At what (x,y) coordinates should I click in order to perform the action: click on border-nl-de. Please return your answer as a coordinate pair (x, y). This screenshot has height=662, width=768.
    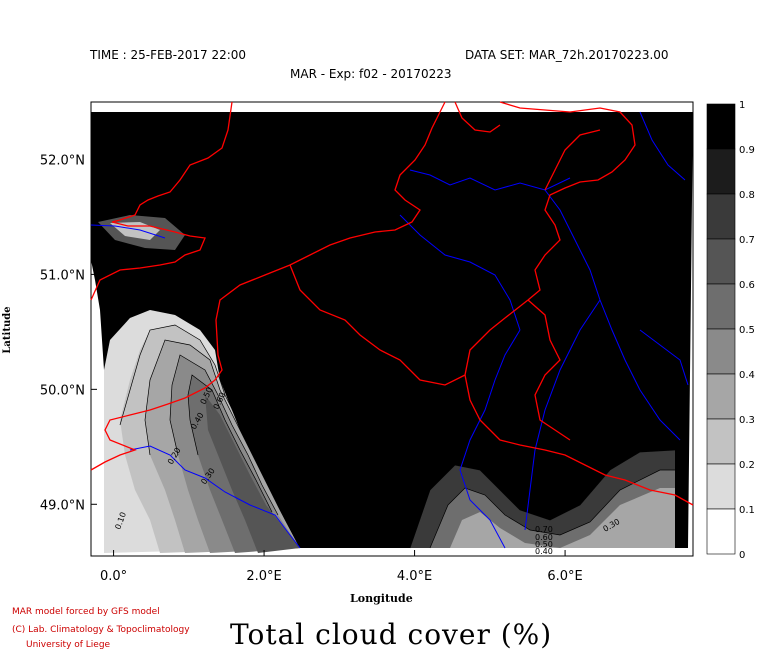
    Looking at the image, I should click on (567, 201).